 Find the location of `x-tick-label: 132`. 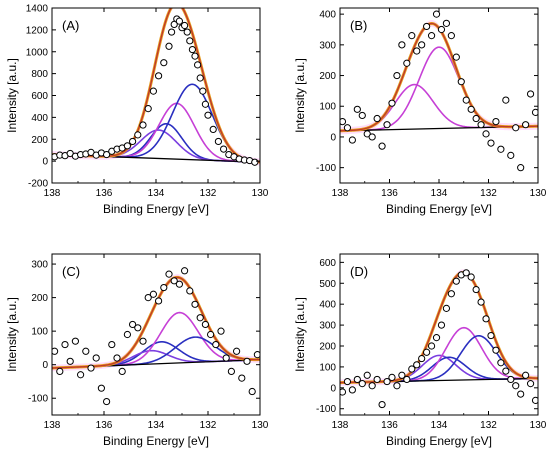

x-tick-label: 132 is located at coordinates (208, 193).